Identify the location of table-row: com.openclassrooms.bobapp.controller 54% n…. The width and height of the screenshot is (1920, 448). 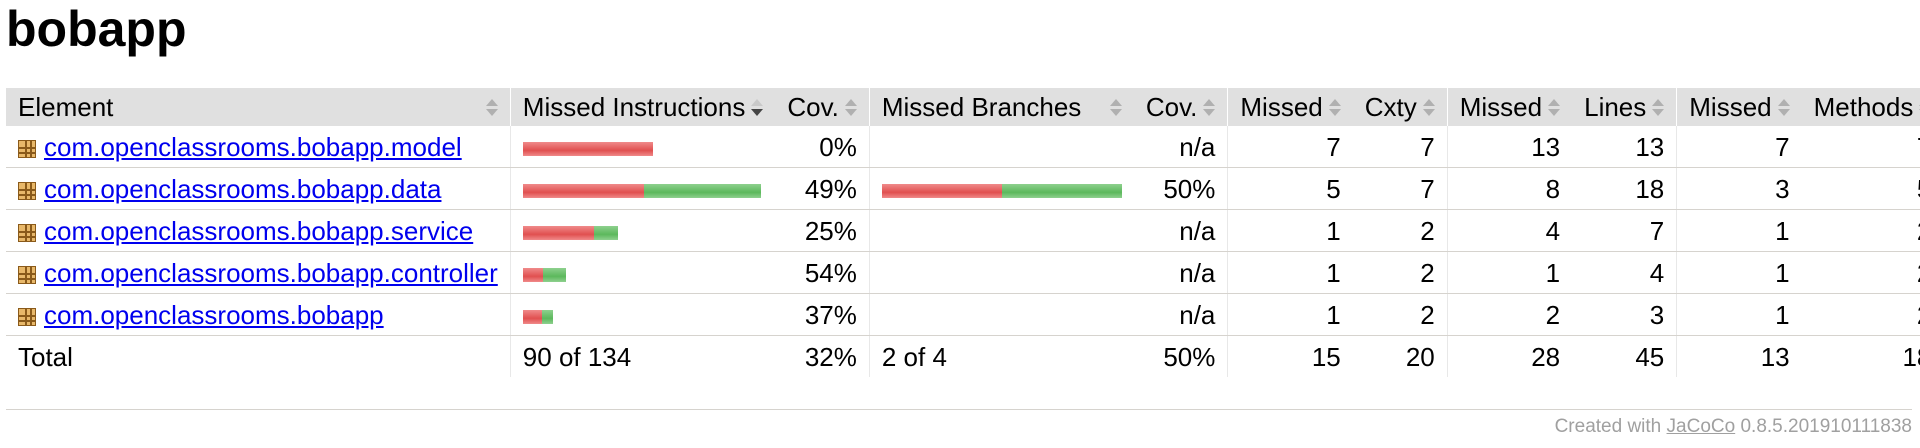
(963, 272).